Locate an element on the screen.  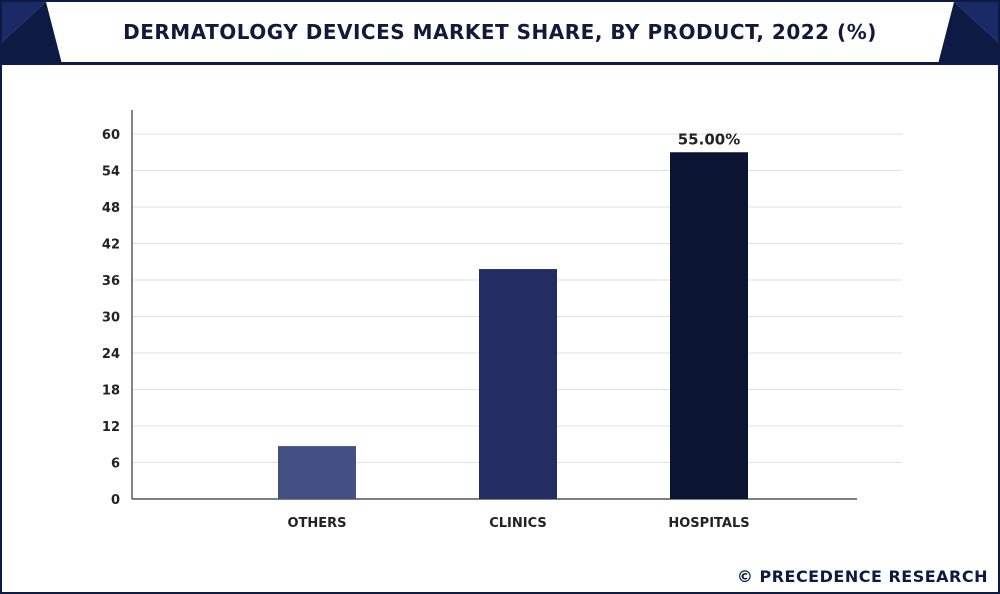
y-tick-label: 36 is located at coordinates (111, 281).